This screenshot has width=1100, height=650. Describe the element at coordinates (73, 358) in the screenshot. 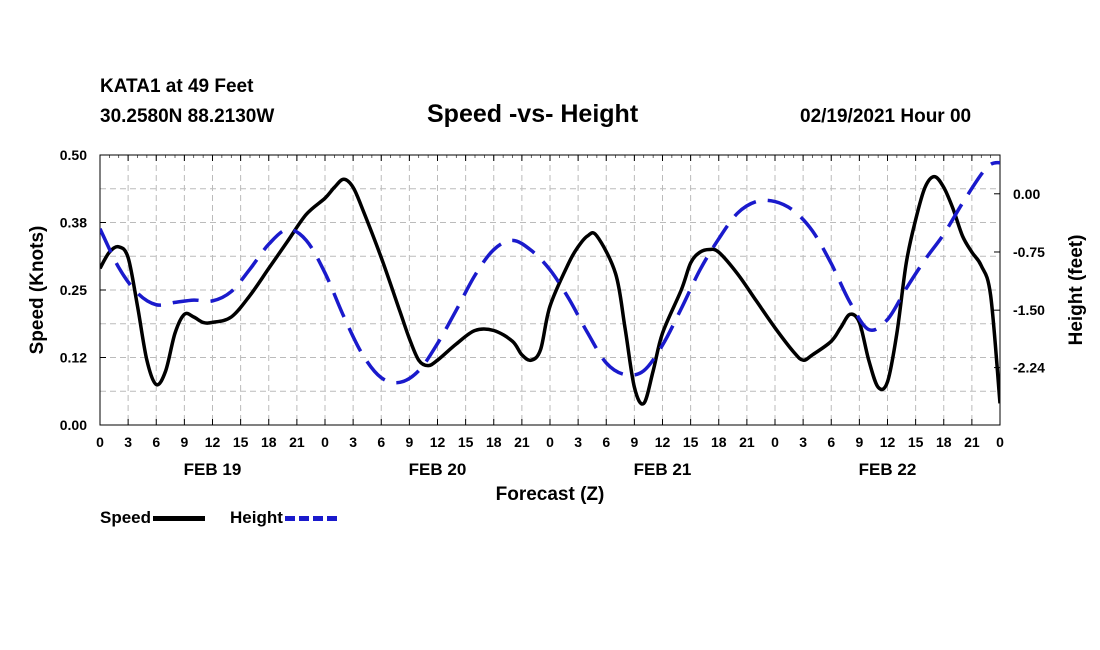

I see `y-left-tick-label: 0.12` at that location.